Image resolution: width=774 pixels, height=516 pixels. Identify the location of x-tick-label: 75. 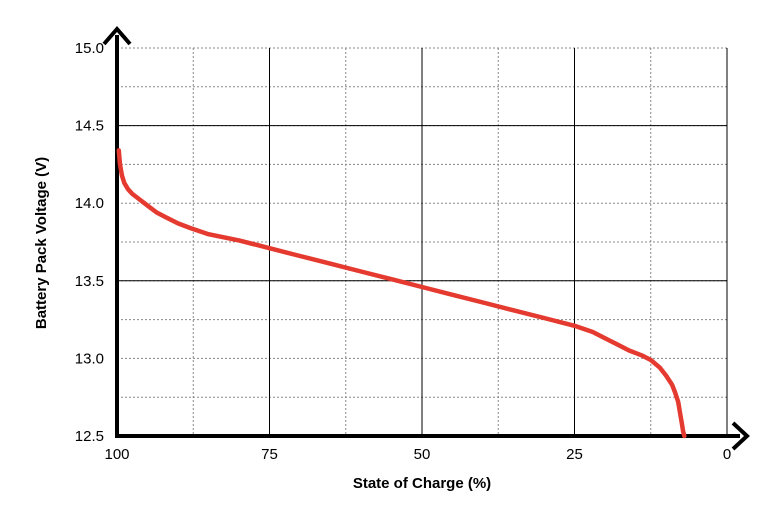
(269, 454).